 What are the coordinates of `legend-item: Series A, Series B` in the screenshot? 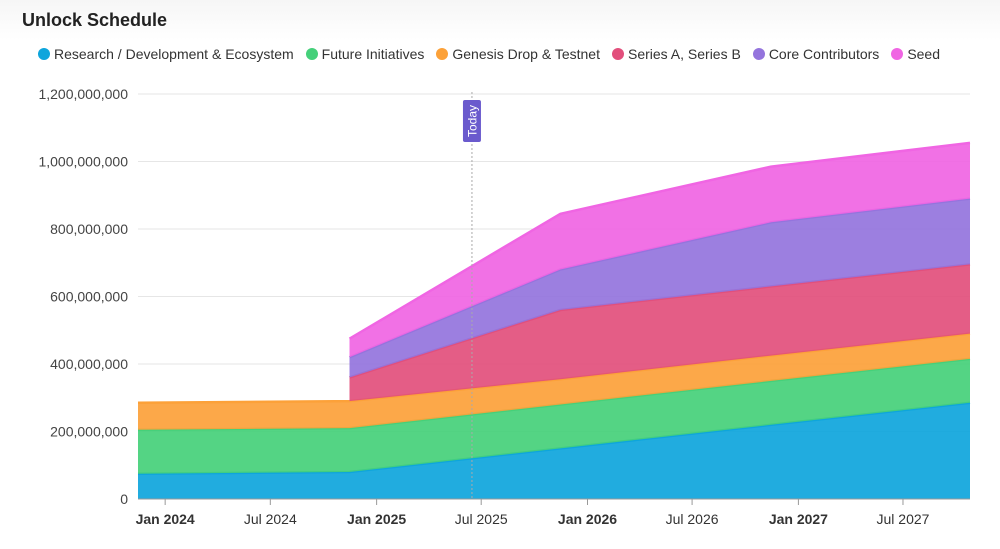 It's located at (676, 54).